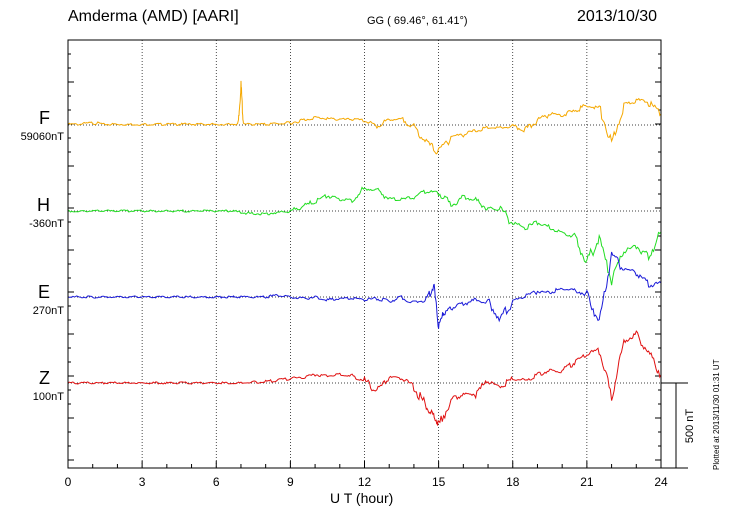 This screenshot has width=730, height=520. What do you see at coordinates (417, 21) in the screenshot?
I see `station-coordinates: GG ( 69.46°, 61.41°)` at bounding box center [417, 21].